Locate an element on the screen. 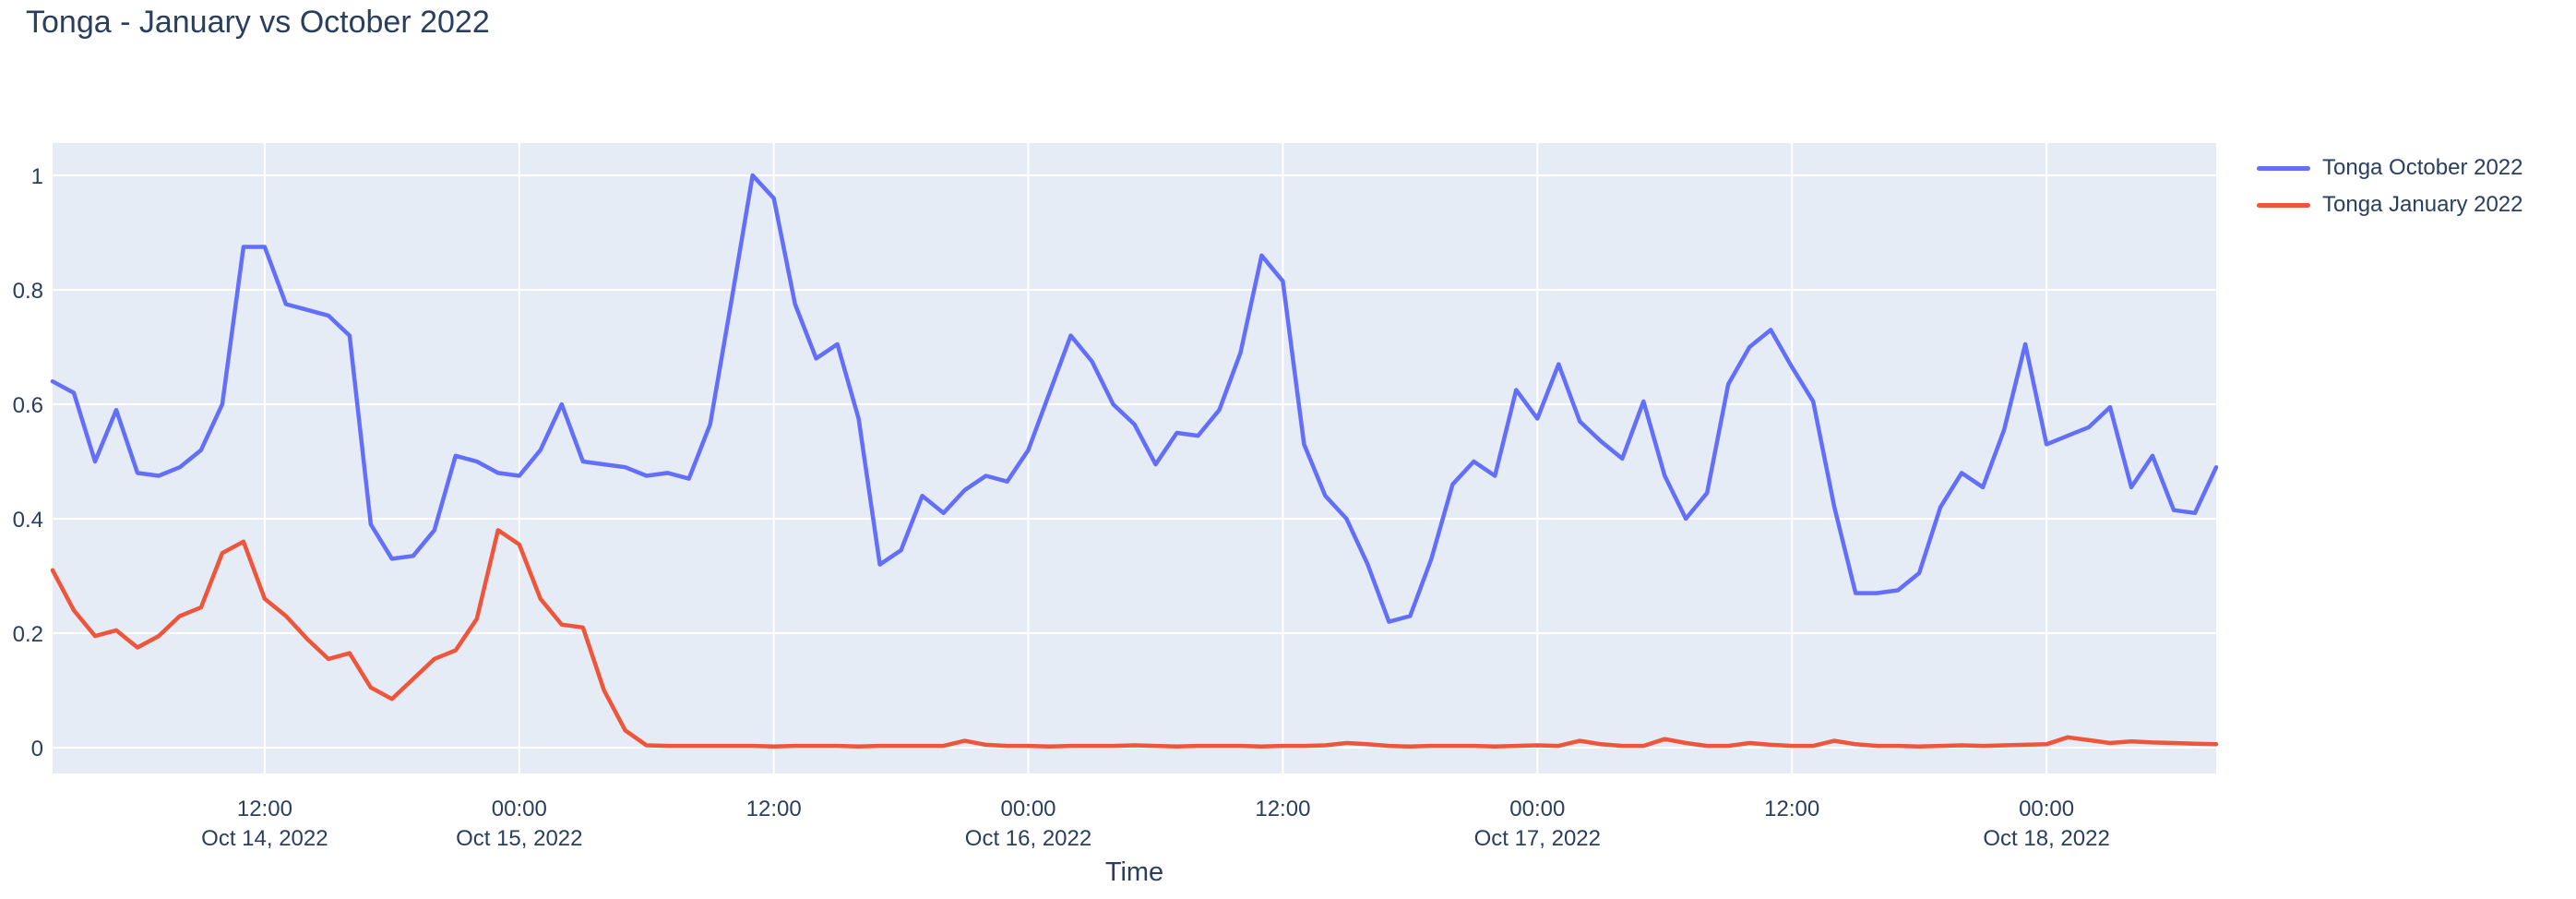 This screenshot has width=2576, height=899. y-tick-label: 0.2 is located at coordinates (28, 634).